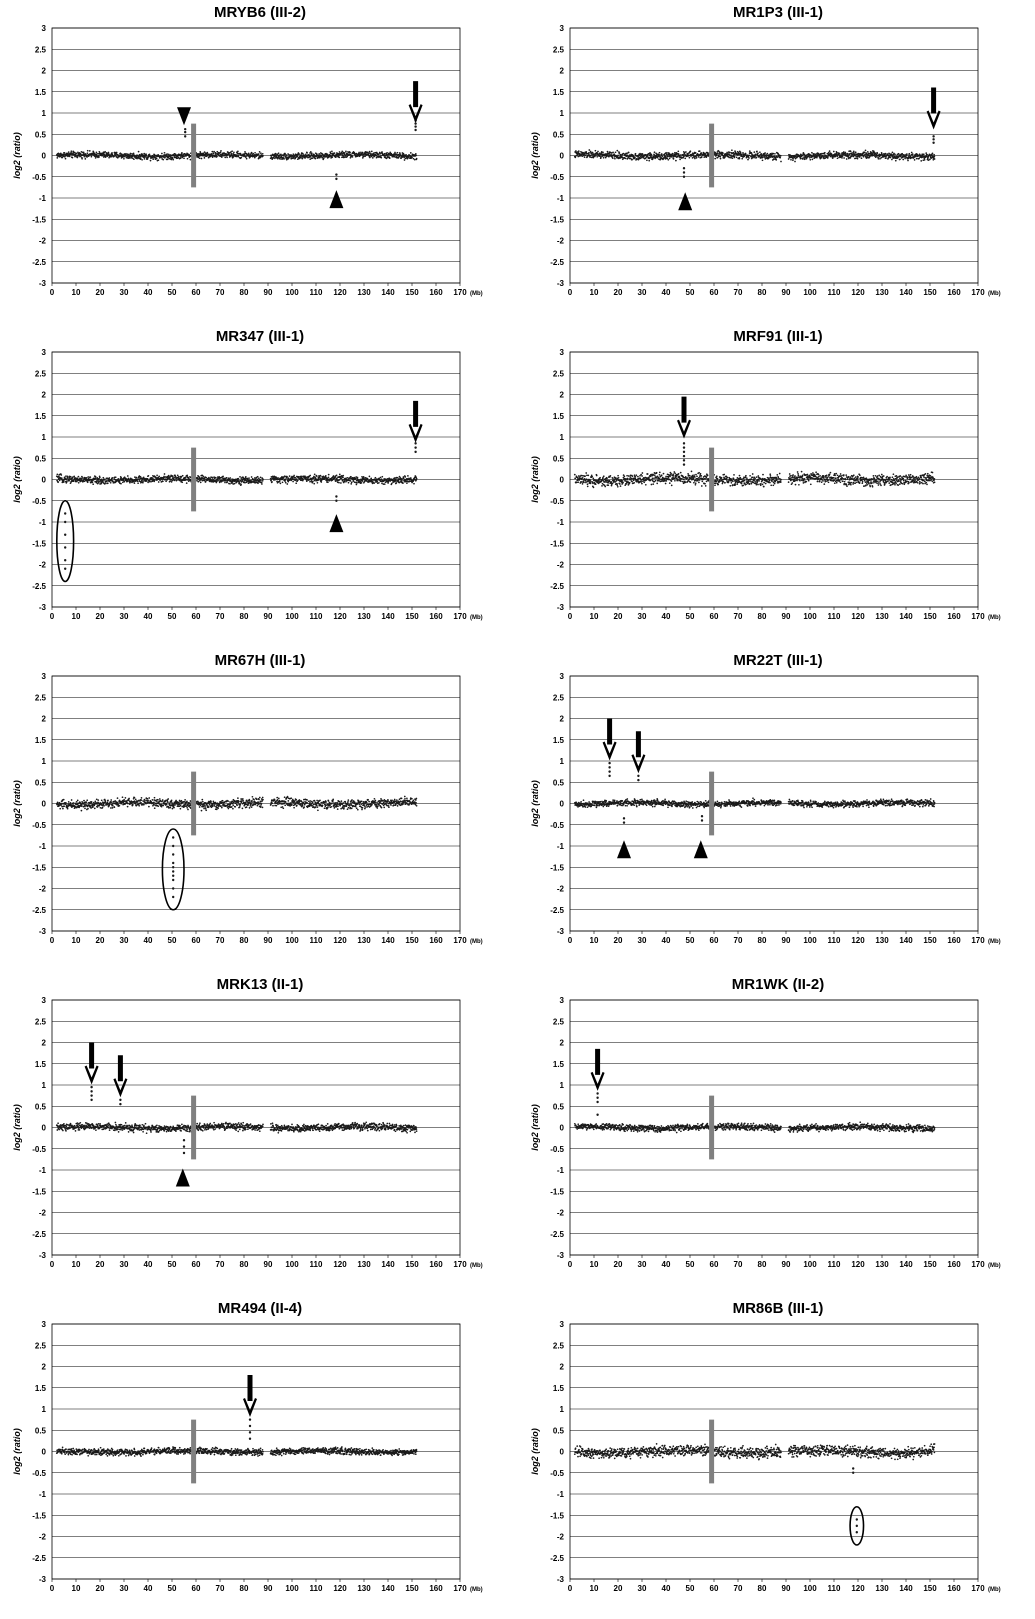  Describe the element at coordinates (858, 292) in the screenshot. I see `x-tick-label: 120` at that location.